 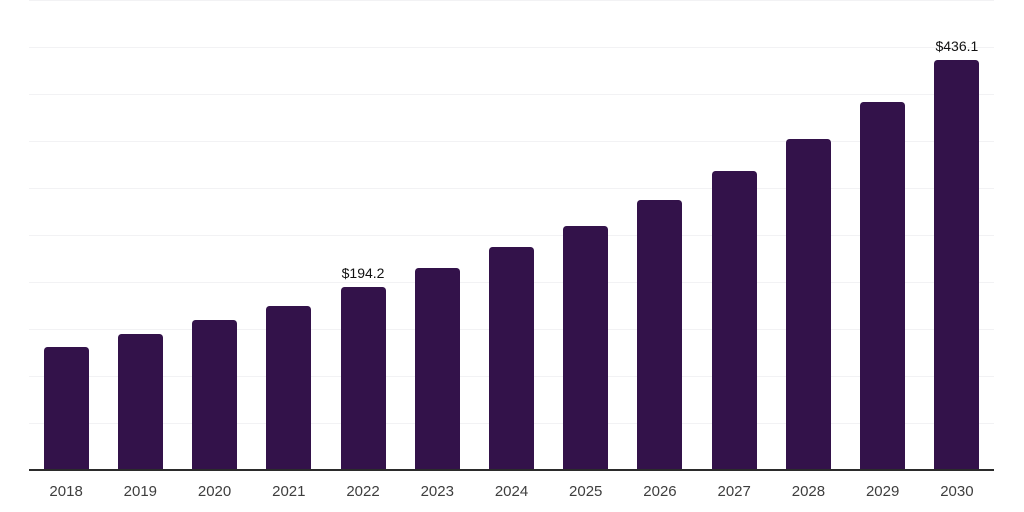 What do you see at coordinates (289, 387) in the screenshot?
I see `bar-2021` at bounding box center [289, 387].